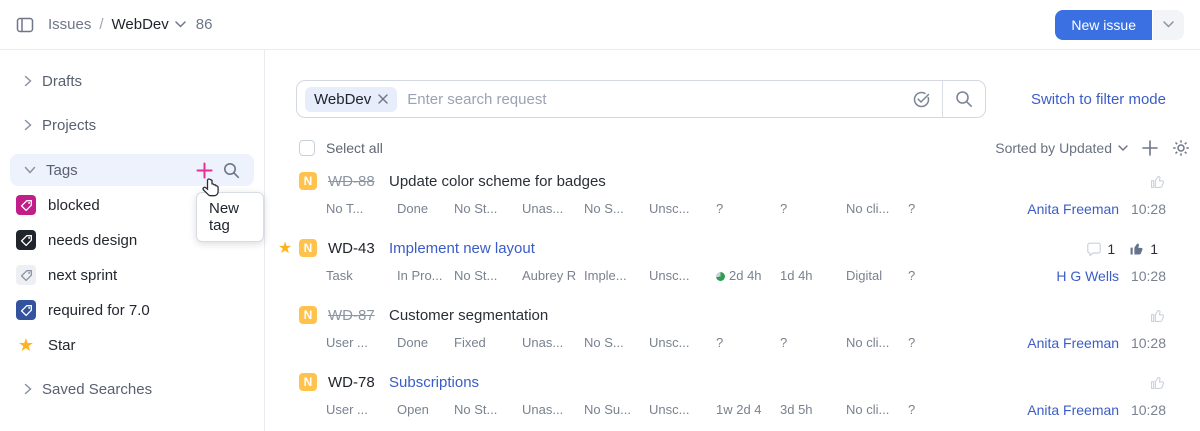  I want to click on search-box: WebDev, so click(641, 99).